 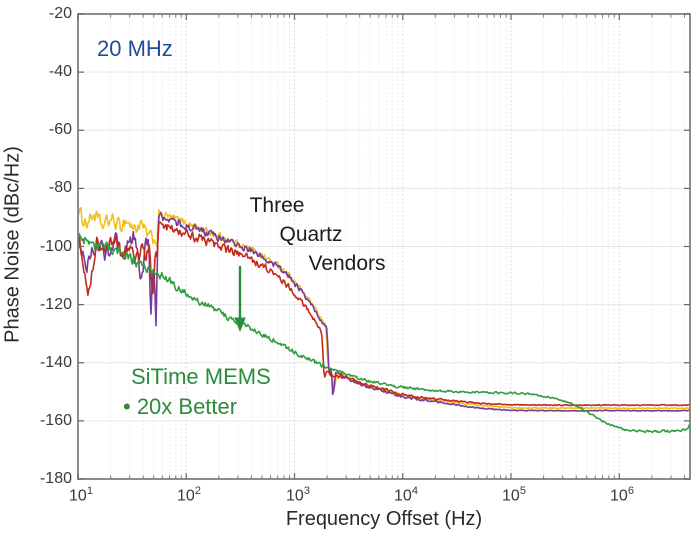 What do you see at coordinates (240, 299) in the screenshot?
I see `improvement-arrow` at bounding box center [240, 299].